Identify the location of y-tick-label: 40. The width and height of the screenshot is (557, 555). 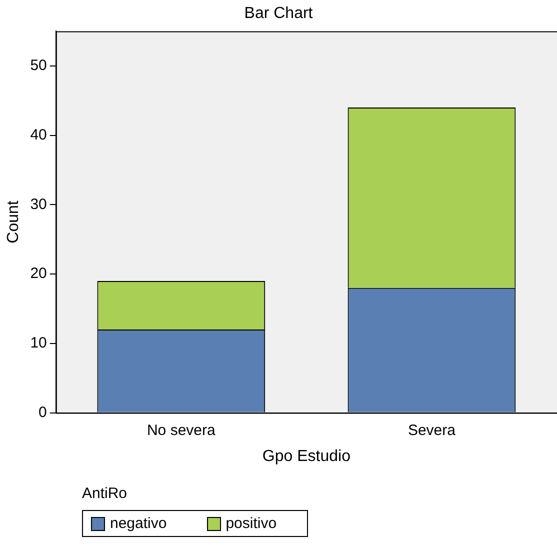
(38, 135).